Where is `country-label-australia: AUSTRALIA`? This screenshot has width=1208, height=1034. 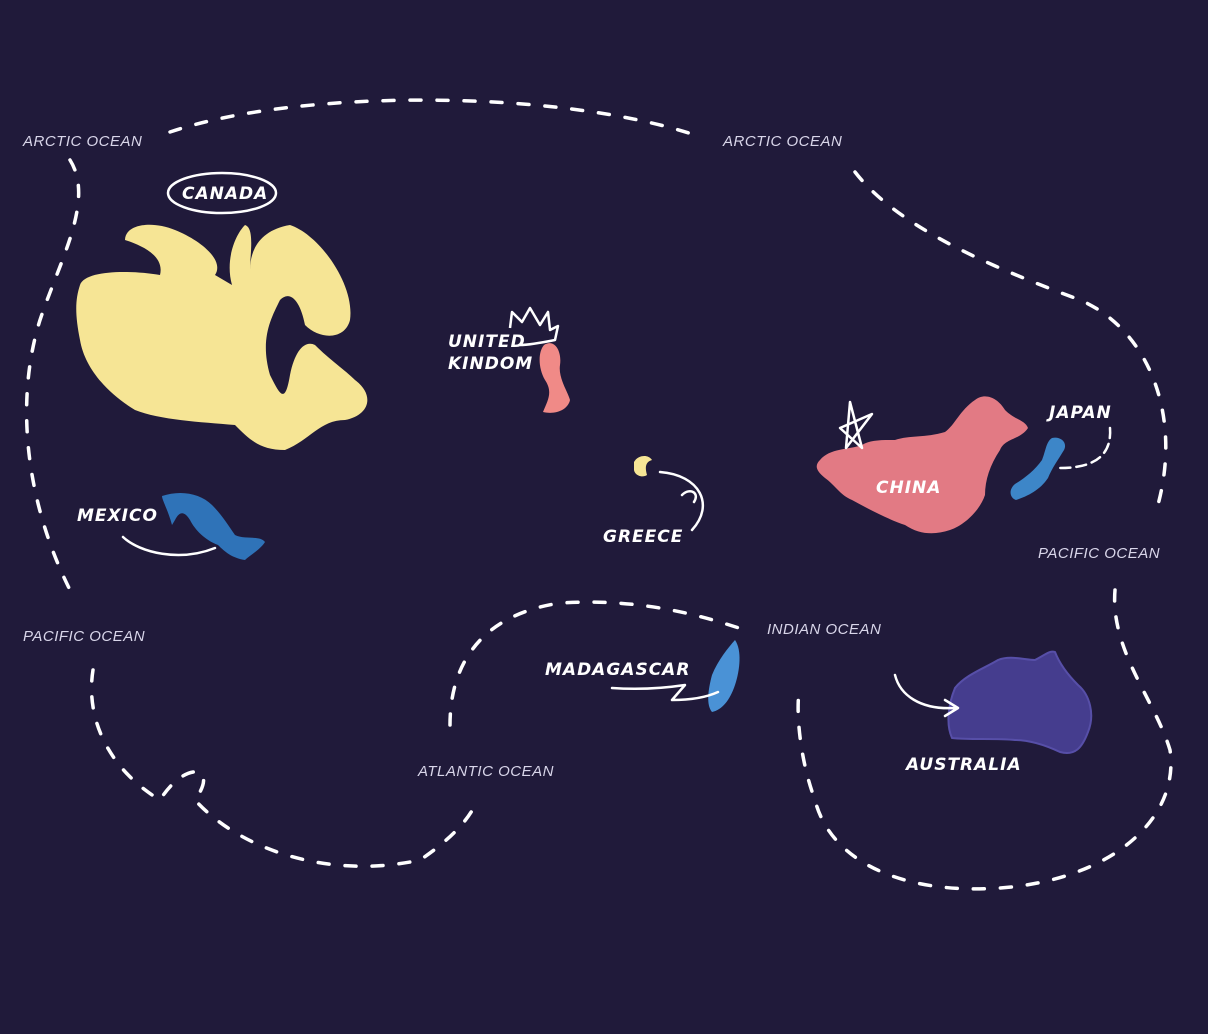 country-label-australia: AUSTRALIA is located at coordinates (964, 765).